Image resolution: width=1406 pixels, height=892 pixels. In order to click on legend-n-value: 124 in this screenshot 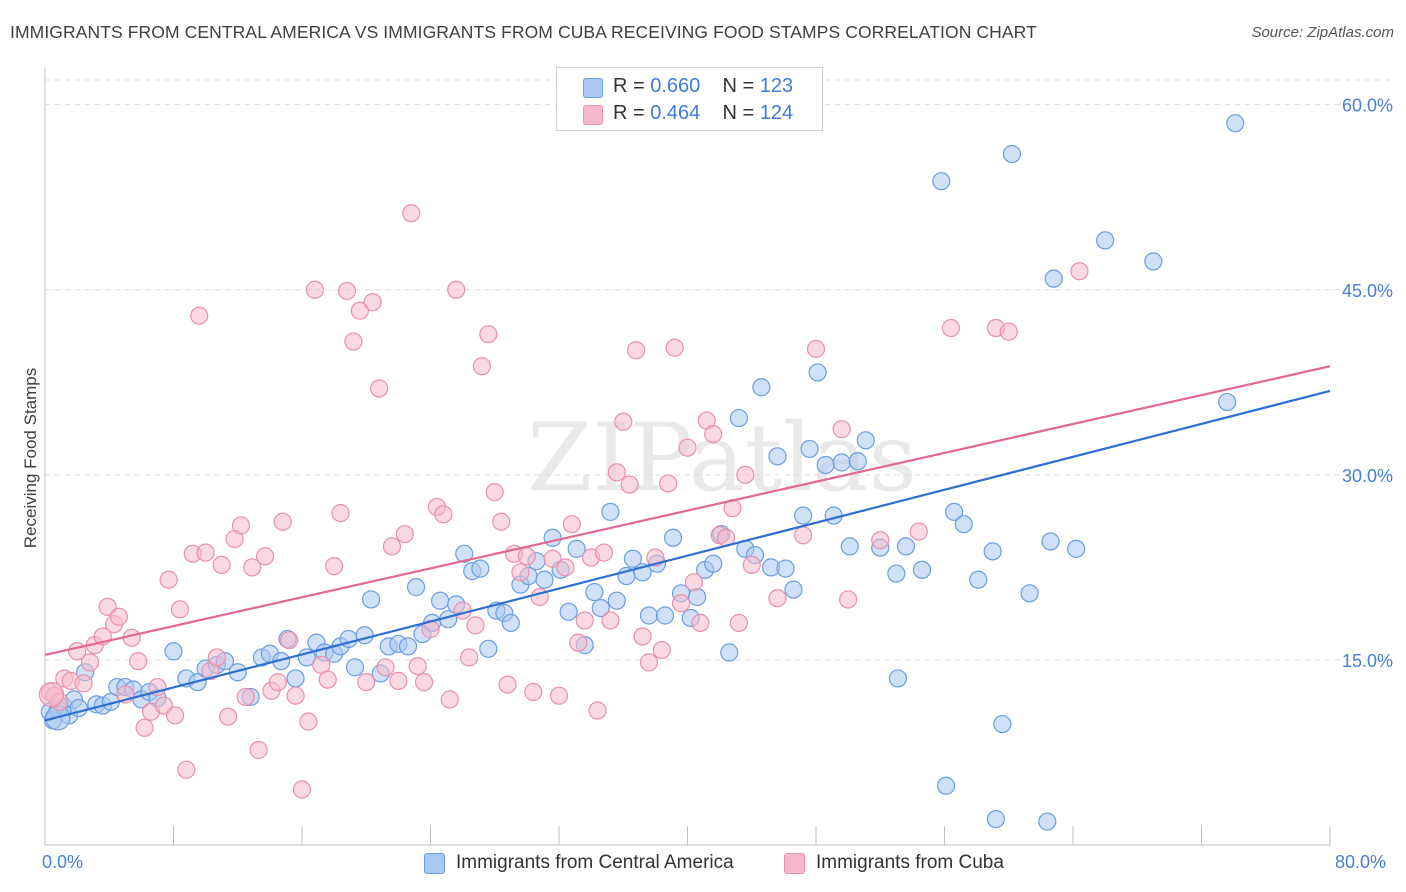, I will do `click(776, 113)`.